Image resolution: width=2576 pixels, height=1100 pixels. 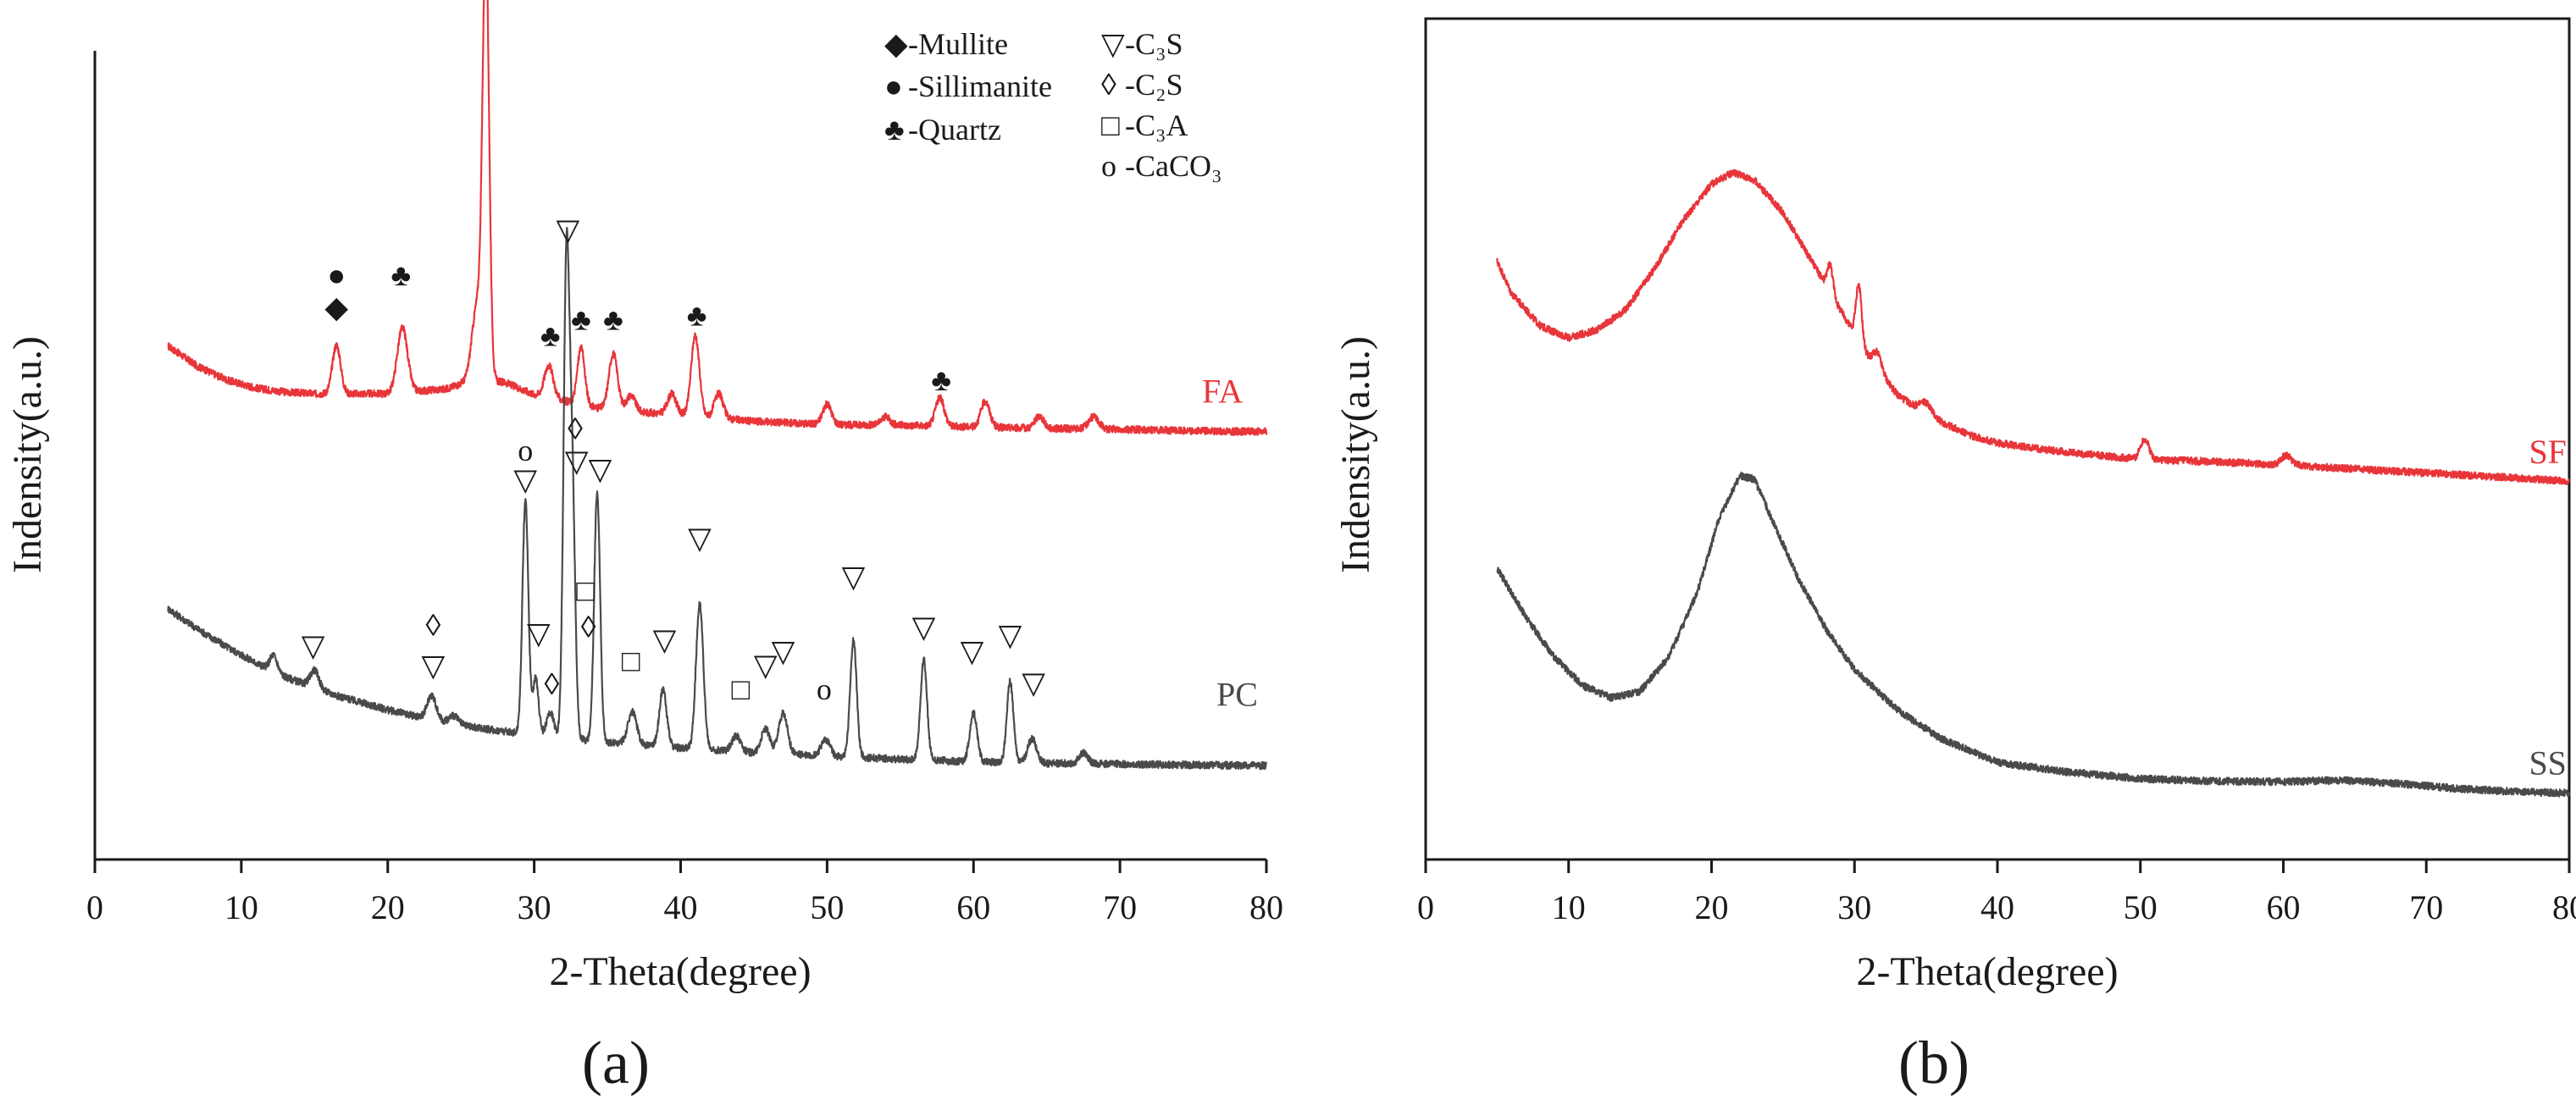 I want to click on legend-entry-quartz: ♣ -Quartz, so click(x=942, y=129).